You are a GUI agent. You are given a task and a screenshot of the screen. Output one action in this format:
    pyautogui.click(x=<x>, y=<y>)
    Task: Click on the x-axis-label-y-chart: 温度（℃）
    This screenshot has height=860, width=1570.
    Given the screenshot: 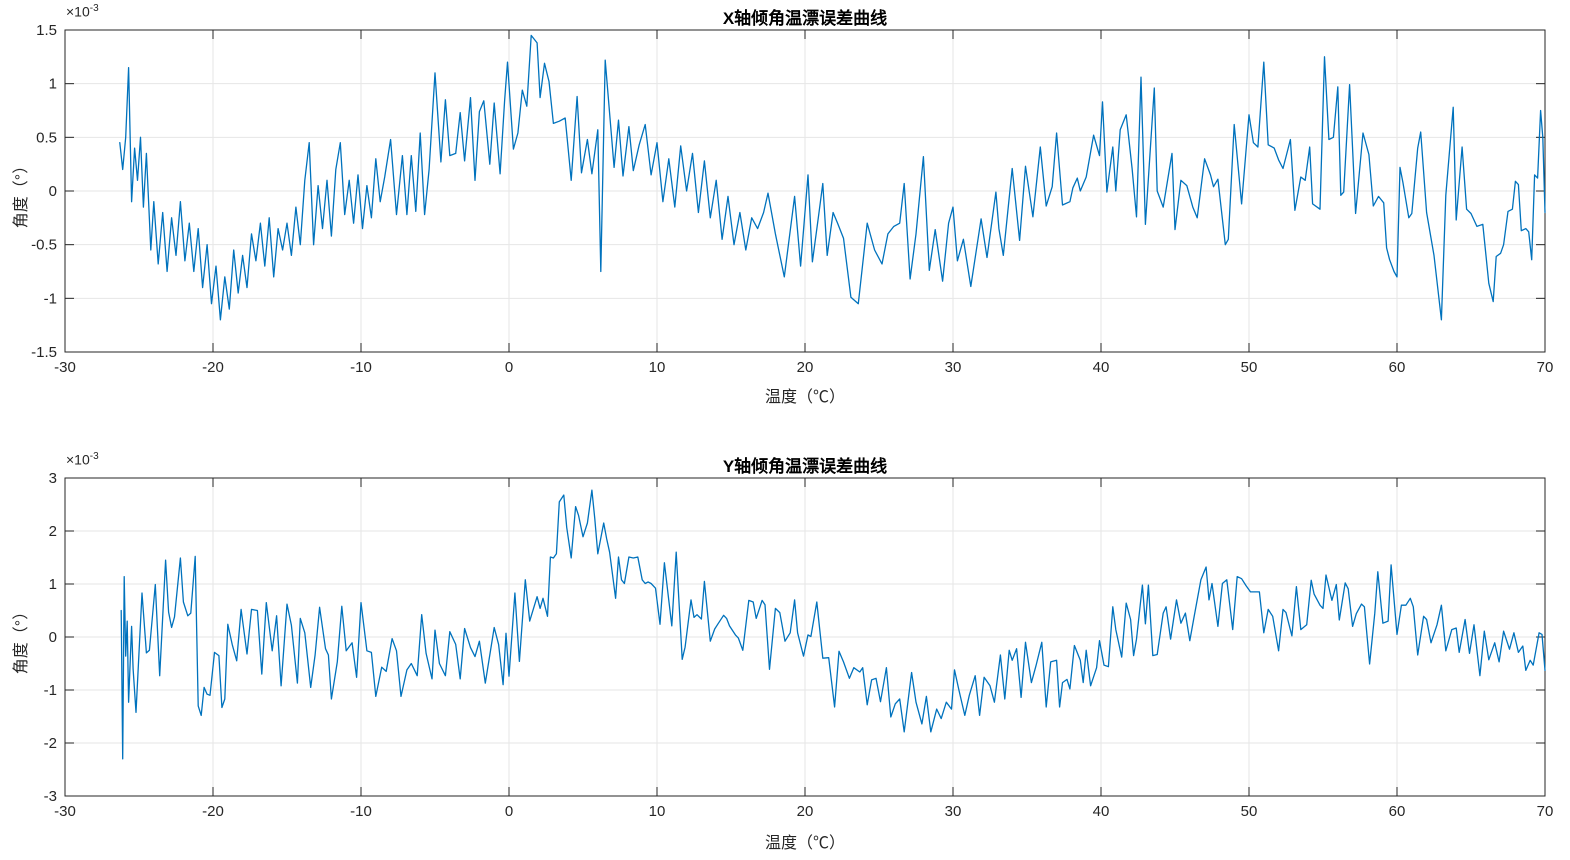 What is the action you would take?
    pyautogui.click(x=804, y=843)
    